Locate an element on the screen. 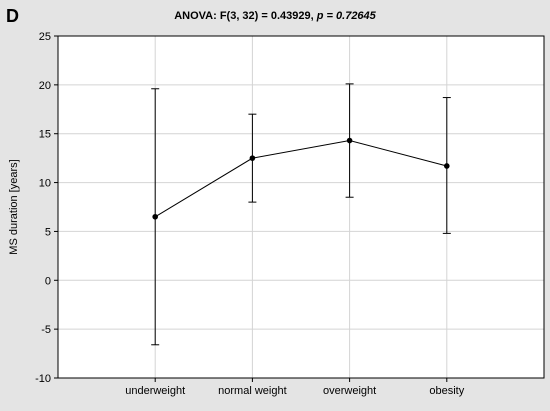 The width and height of the screenshot is (550, 411). y-tick-label: -5 is located at coordinates (46, 330).